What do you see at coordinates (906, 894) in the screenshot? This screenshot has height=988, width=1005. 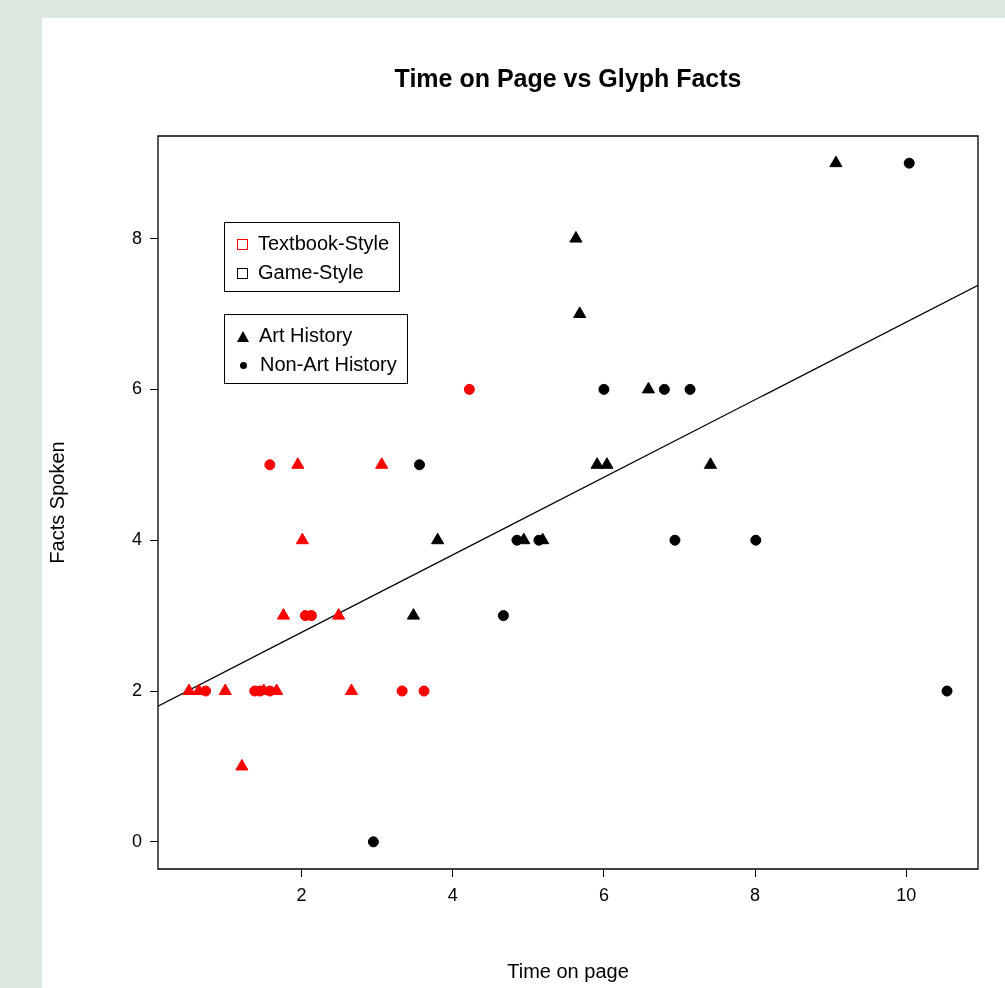 I see `x-tick-label: 10` at bounding box center [906, 894].